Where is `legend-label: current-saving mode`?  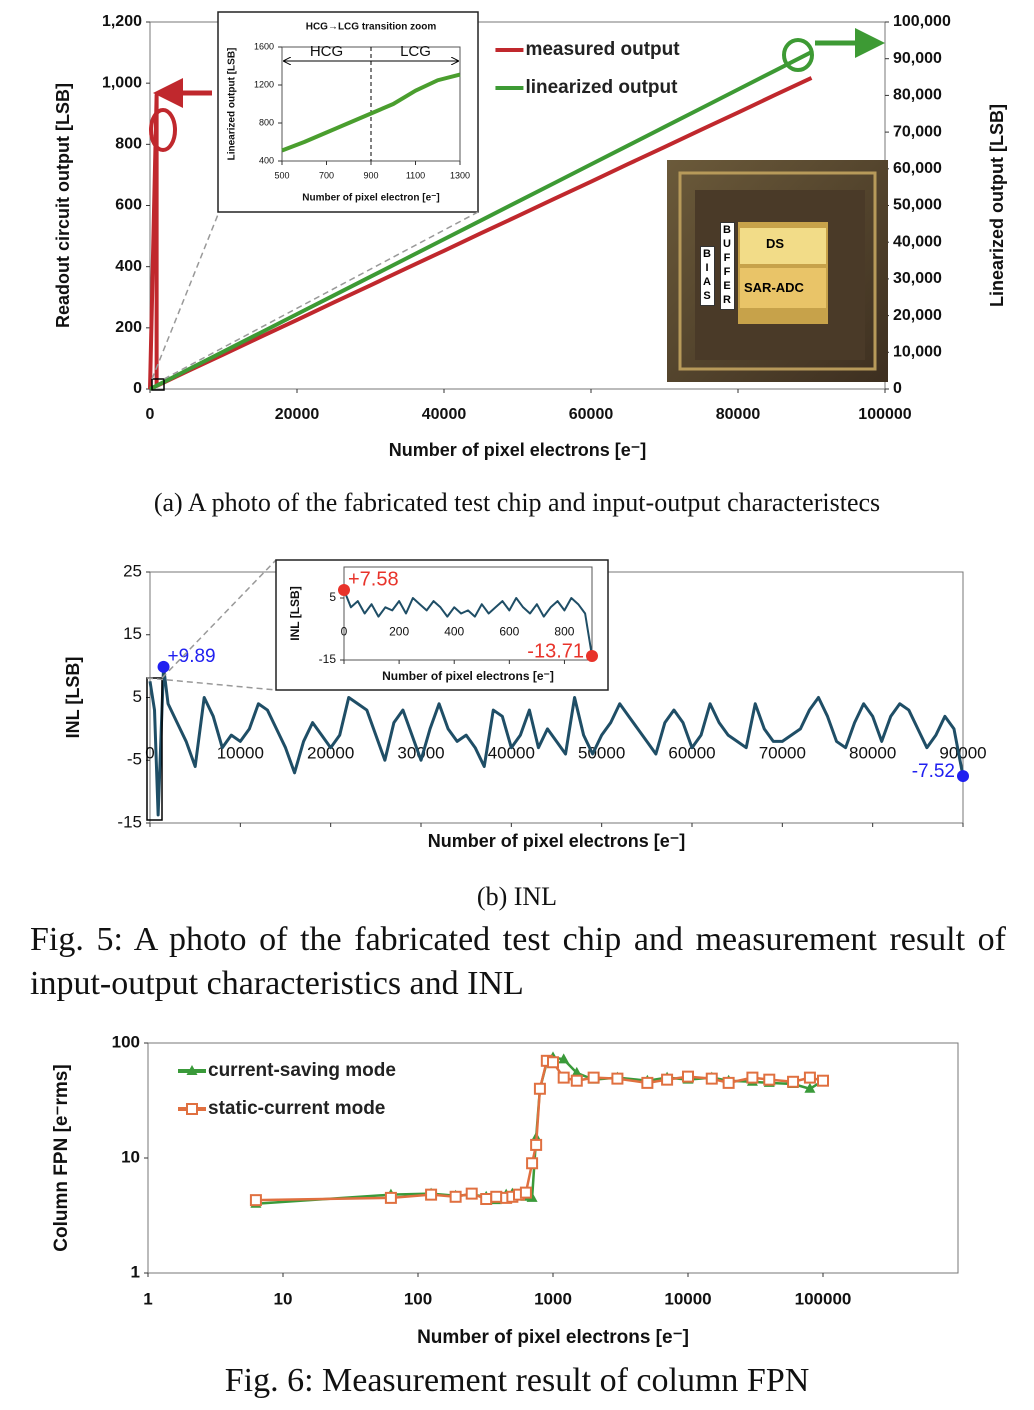 legend-label: current-saving mode is located at coordinates (302, 1070).